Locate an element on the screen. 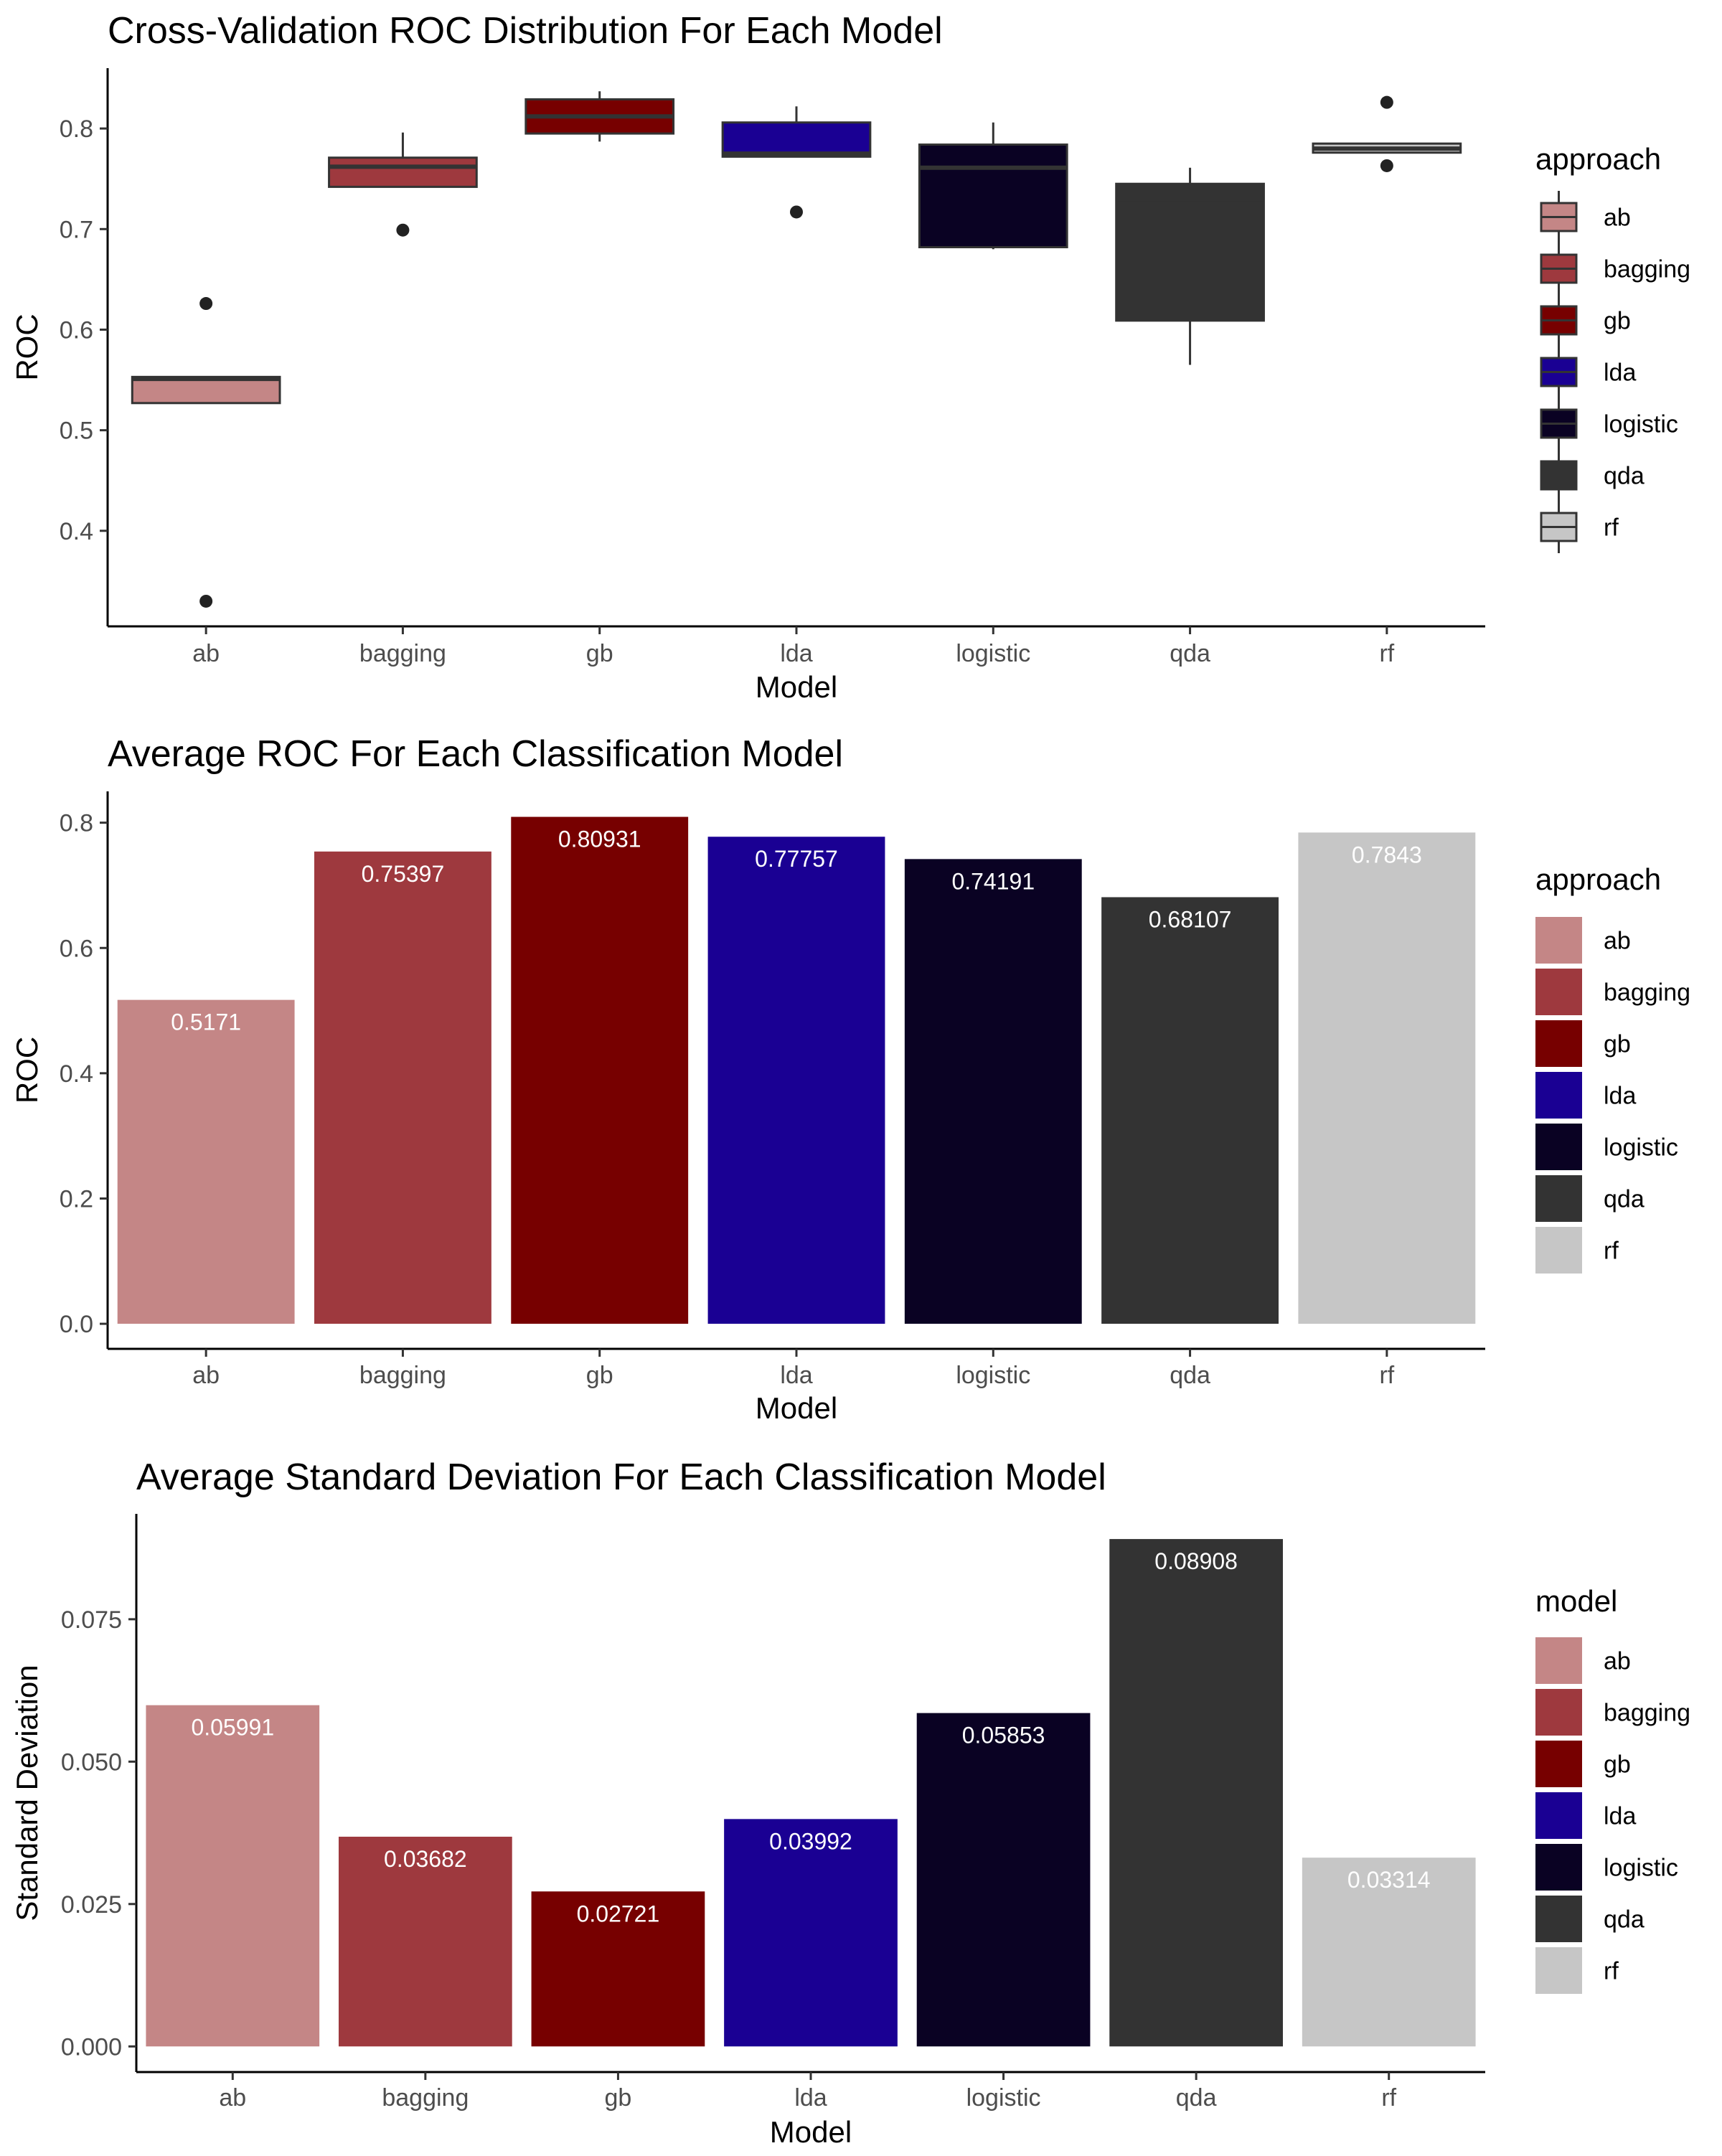 This screenshot has height=2156, width=1722. x-tick-label: rf is located at coordinates (1387, 653).